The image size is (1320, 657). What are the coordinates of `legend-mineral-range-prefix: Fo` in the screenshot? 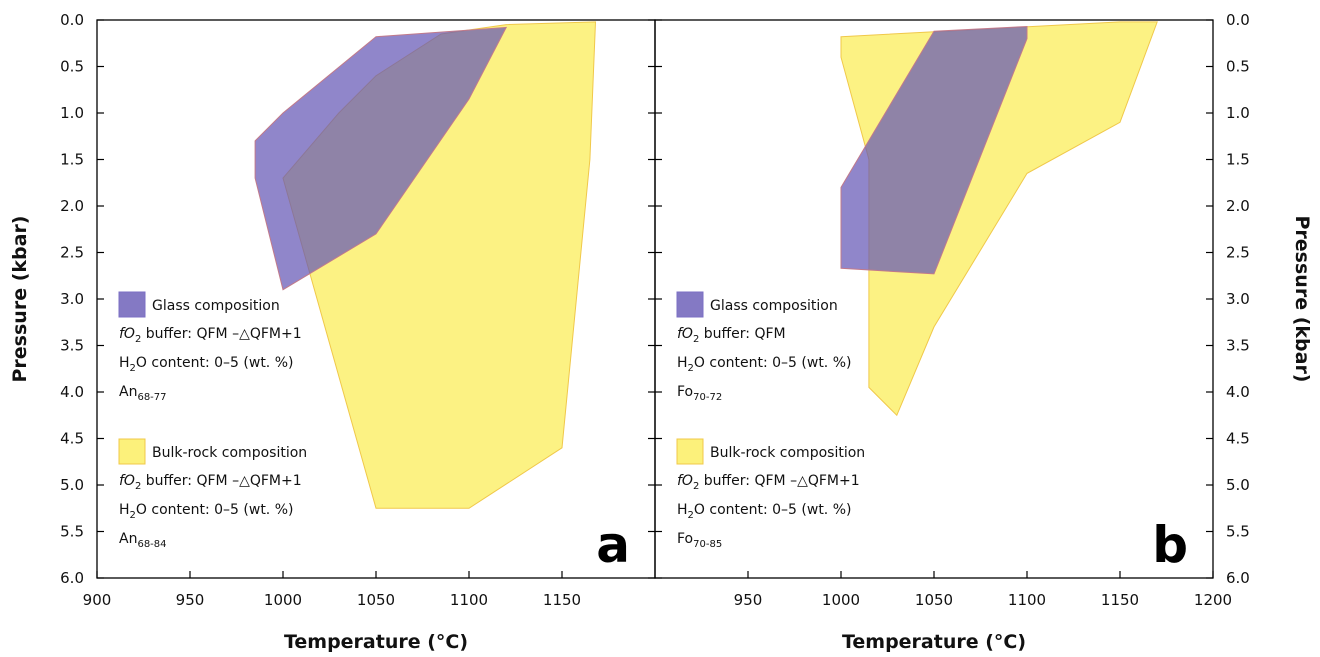 It's located at (685, 539).